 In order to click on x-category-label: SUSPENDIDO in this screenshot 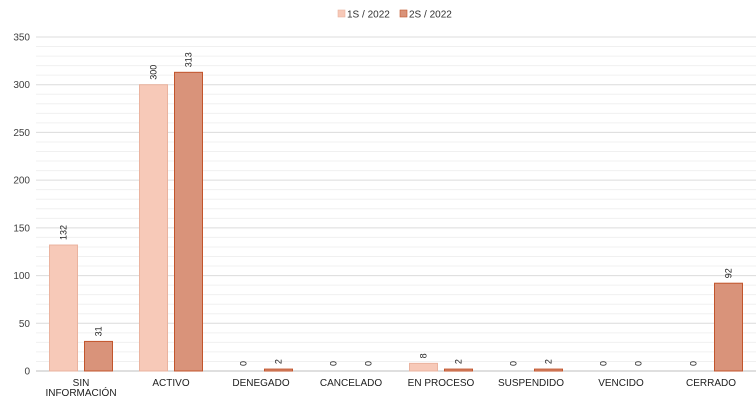, I will do `click(531, 383)`.